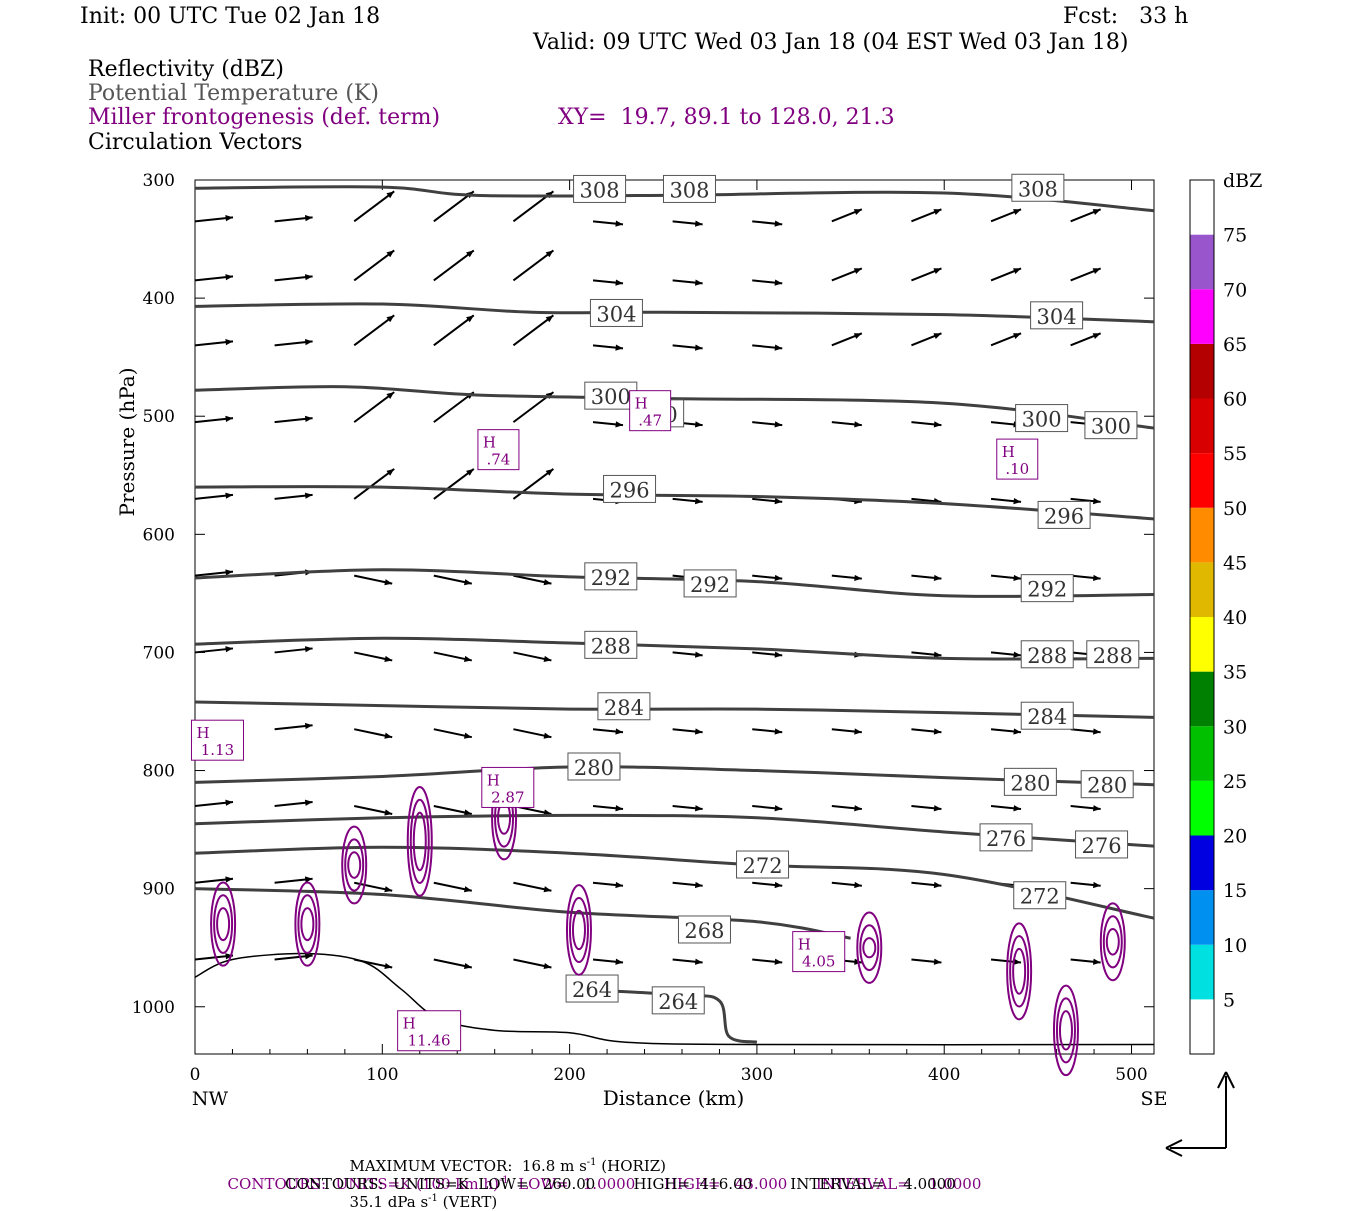 This screenshot has height=1211, width=1350. Describe the element at coordinates (1235, 727) in the screenshot. I see `colorbar-tick-label: 30` at that location.